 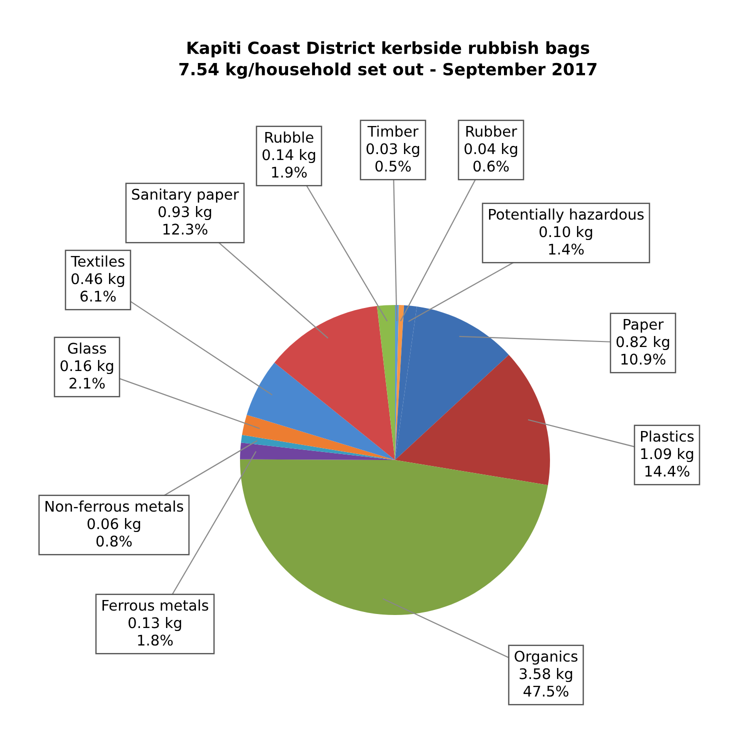 What do you see at coordinates (667, 462) in the screenshot?
I see `data-label: 1.09 kg 14.4%` at bounding box center [667, 462].